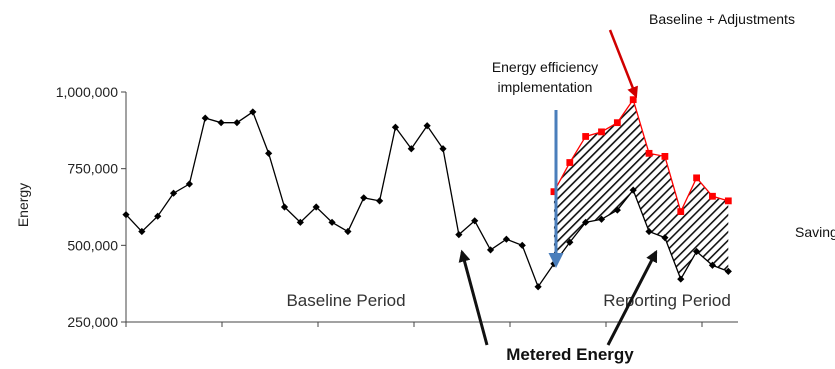  I want to click on savings-area, so click(641, 189).